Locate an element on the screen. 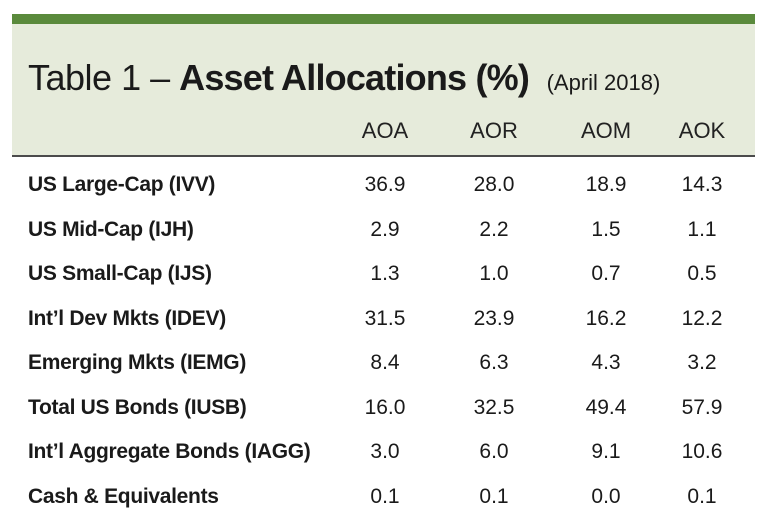 This screenshot has height=526, width=770. table-cell: 1.1 is located at coordinates (702, 229).